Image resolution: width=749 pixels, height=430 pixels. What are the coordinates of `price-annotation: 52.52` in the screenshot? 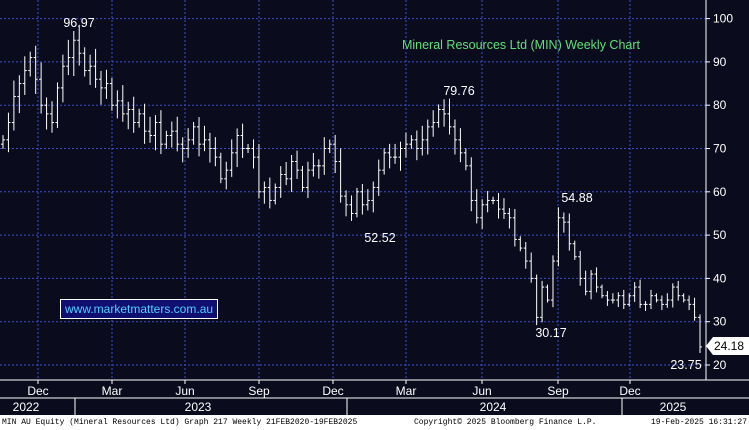 It's located at (379, 238).